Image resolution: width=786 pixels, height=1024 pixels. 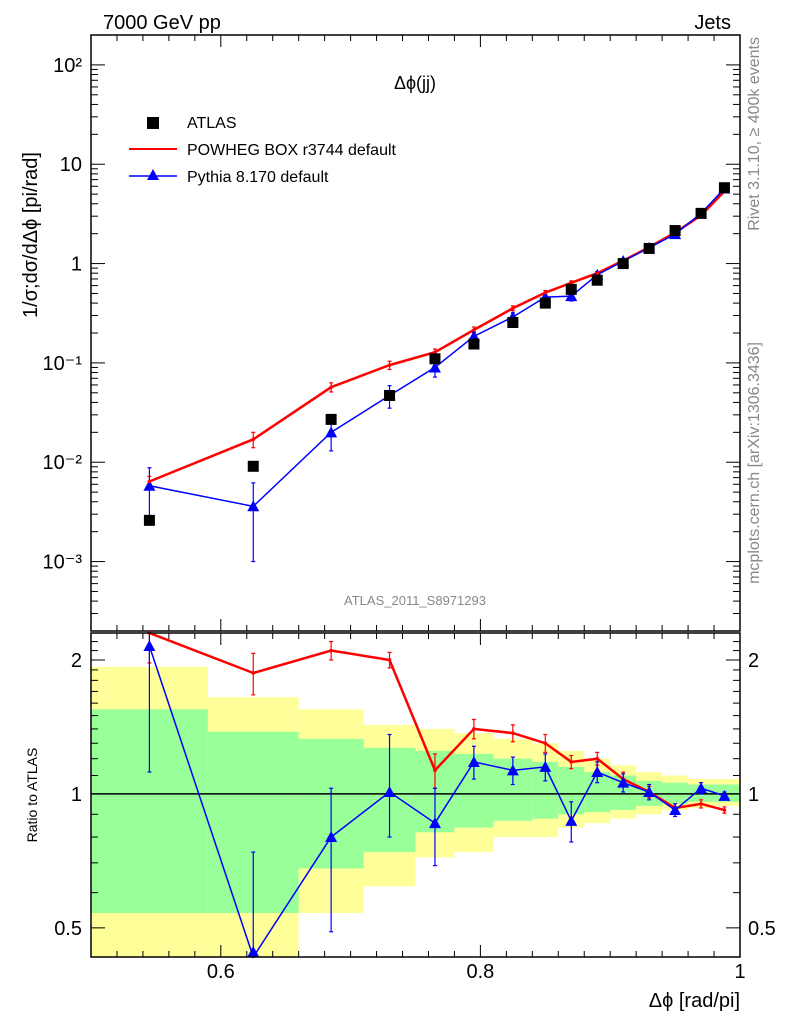 What do you see at coordinates (68, 929) in the screenshot?
I see `ratio-y-tick-label: 0.5` at bounding box center [68, 929].